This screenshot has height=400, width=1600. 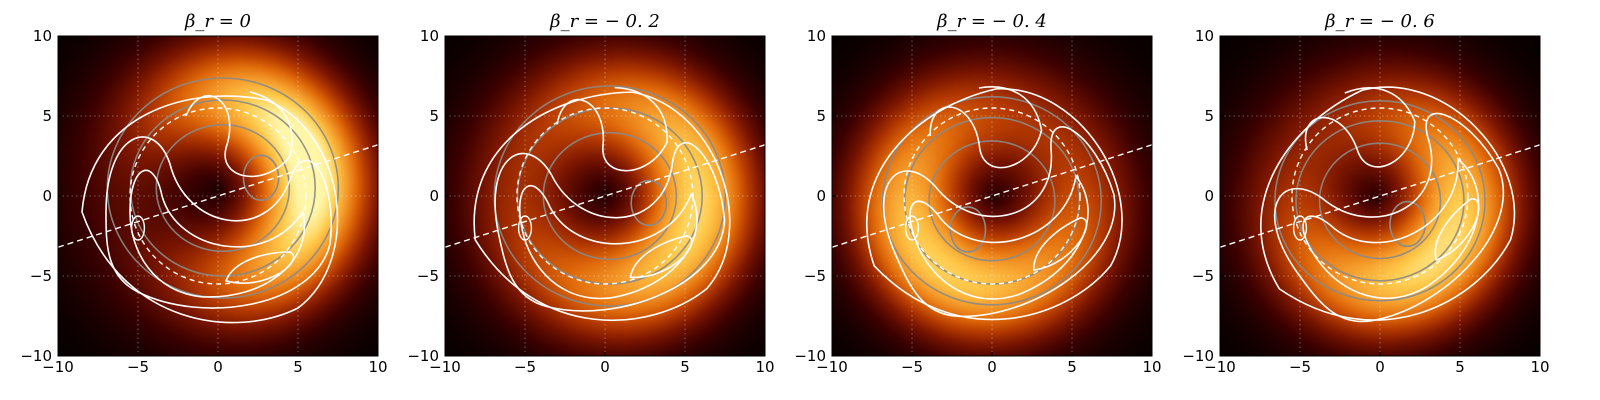 What do you see at coordinates (1379, 21) in the screenshot?
I see `panel-title: β_r = − 0. 6` at bounding box center [1379, 21].